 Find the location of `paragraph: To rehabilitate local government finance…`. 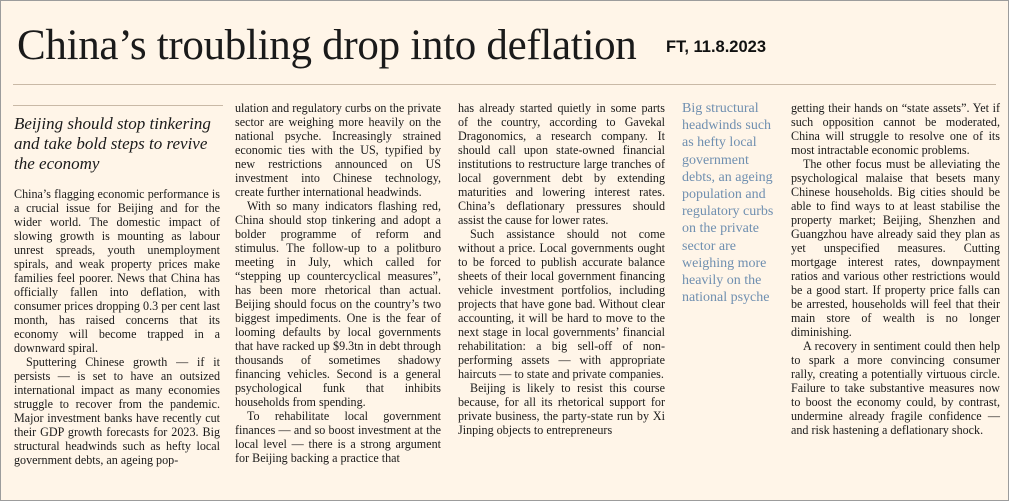

paragraph: To rehabilitate local government finance… is located at coordinates (338, 437).